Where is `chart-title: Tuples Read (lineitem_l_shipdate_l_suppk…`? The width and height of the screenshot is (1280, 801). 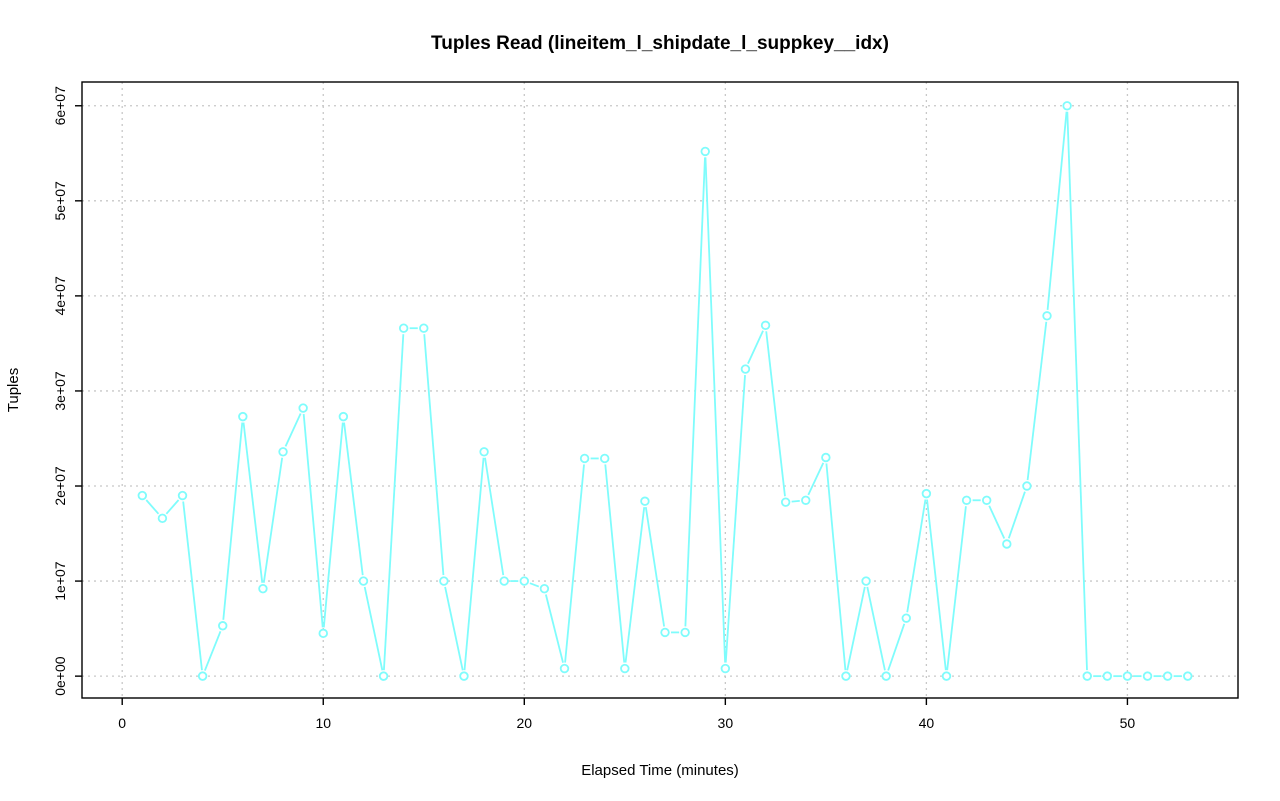
chart-title: Tuples Read (lineitem_l_shipdate_l_suppk… is located at coordinates (660, 43).